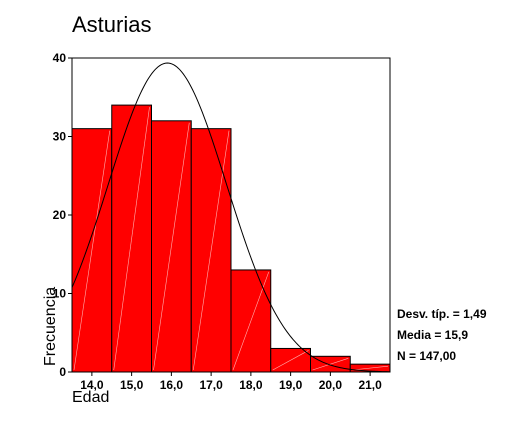 This screenshot has height=430, width=527. Describe the element at coordinates (426, 356) in the screenshot. I see `stat-n: N = 147,00` at that location.